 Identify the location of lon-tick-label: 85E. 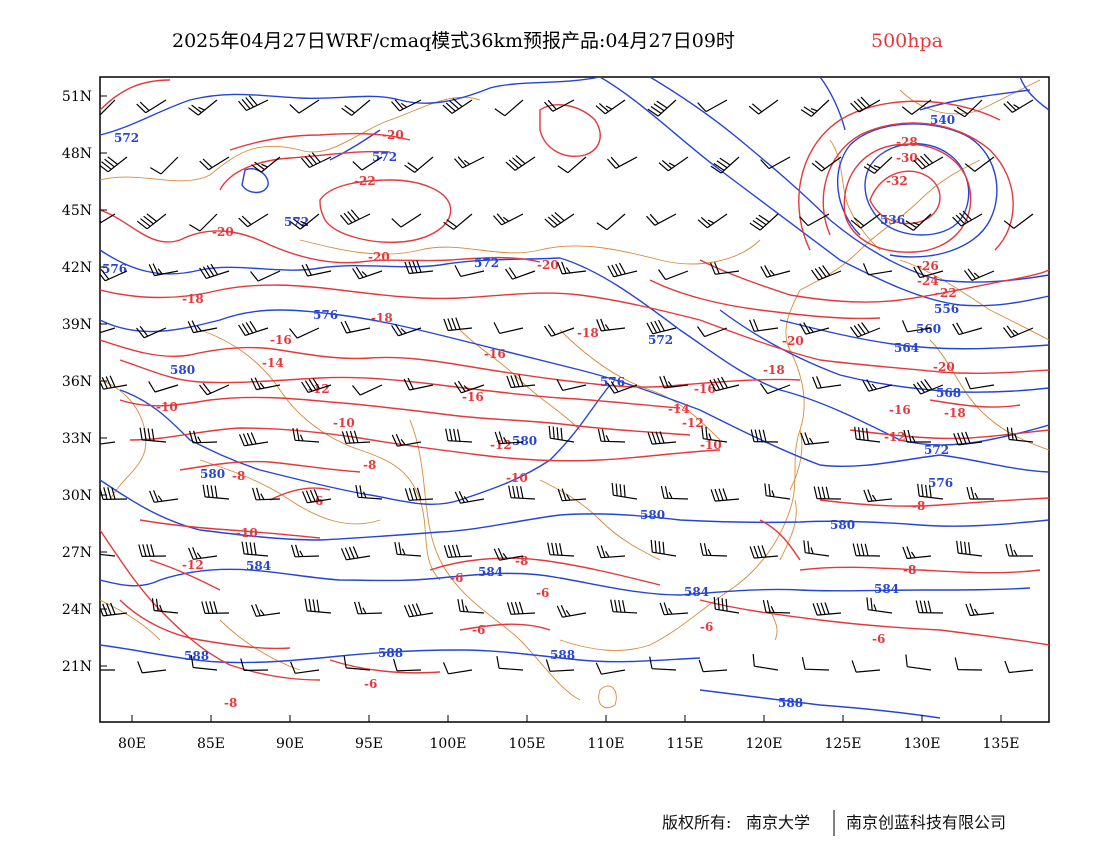
(211, 744).